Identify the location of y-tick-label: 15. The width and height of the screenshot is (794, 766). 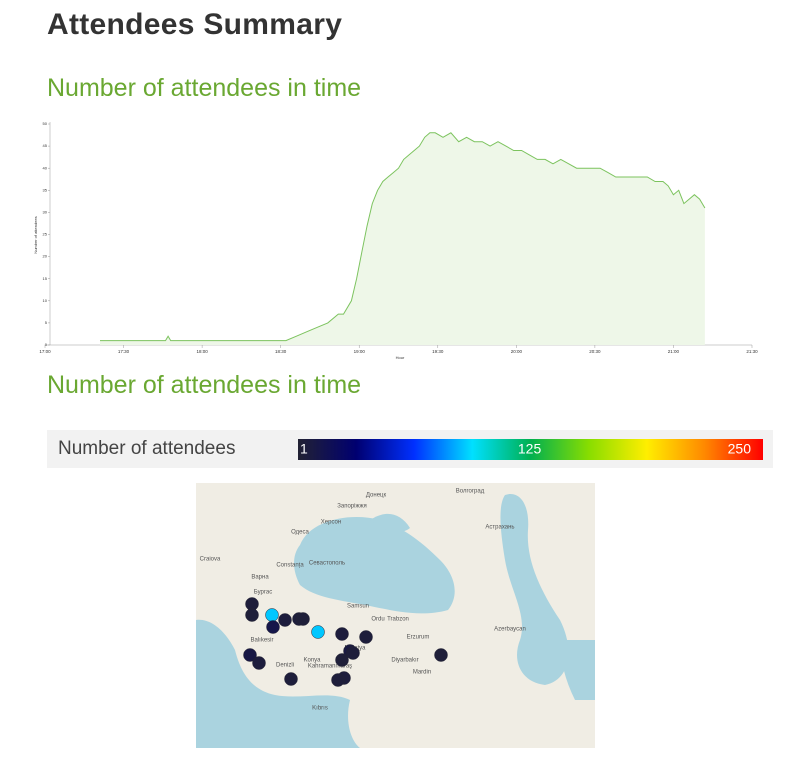
(45, 278).